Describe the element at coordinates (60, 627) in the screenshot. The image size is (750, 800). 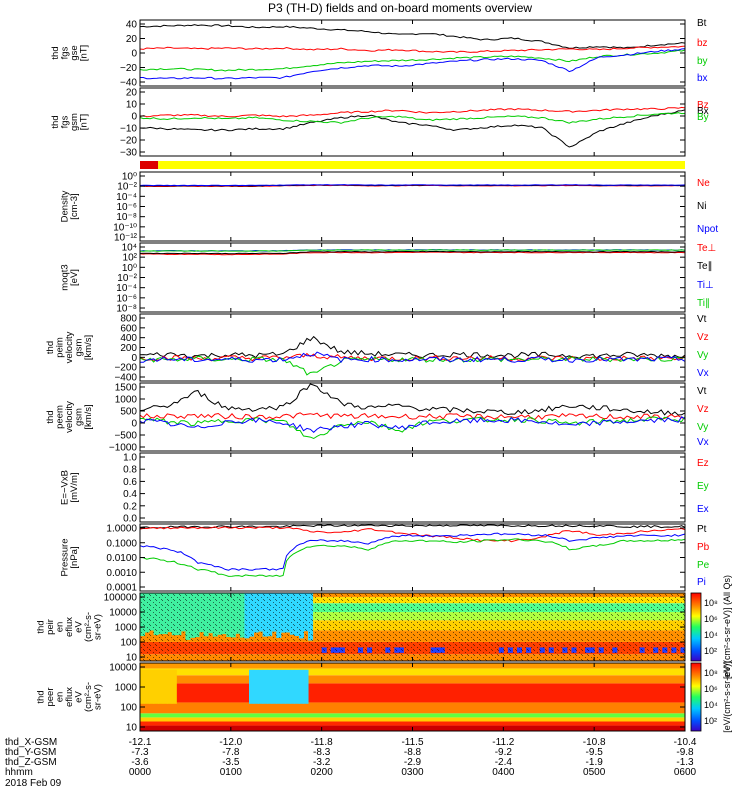
I see `peir-spectrogram-ylabel-line: en` at that location.